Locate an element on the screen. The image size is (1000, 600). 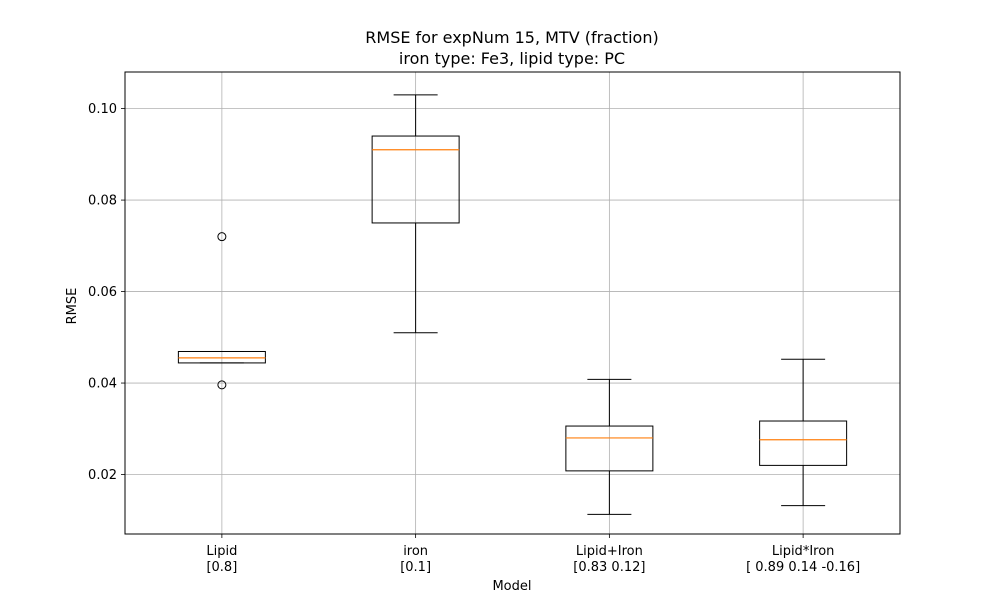
x-tick-sublabel: [0.8] is located at coordinates (221, 567).